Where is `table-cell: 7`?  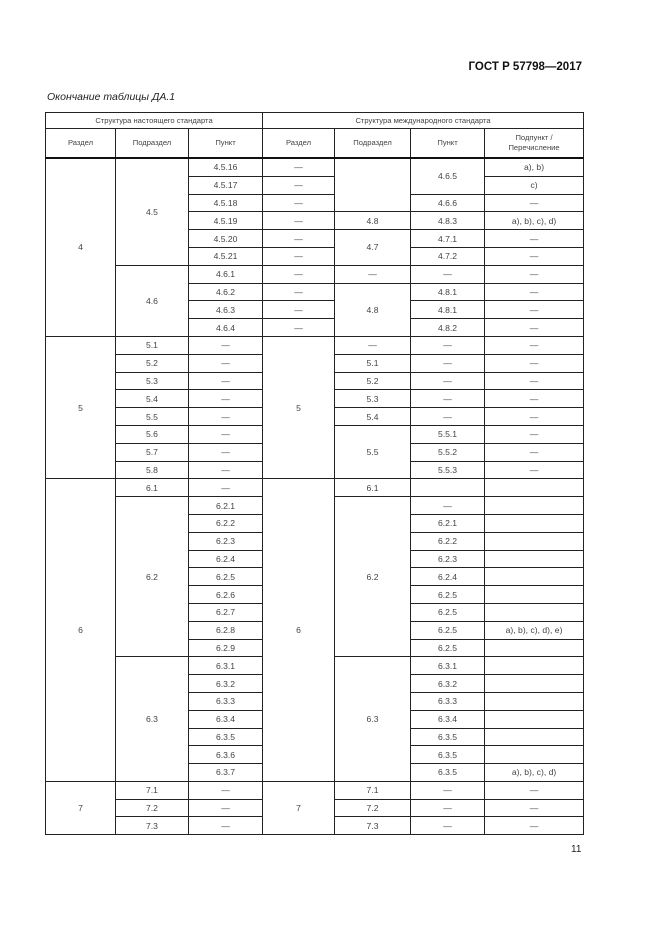
table-cell: 7 is located at coordinates (299, 808).